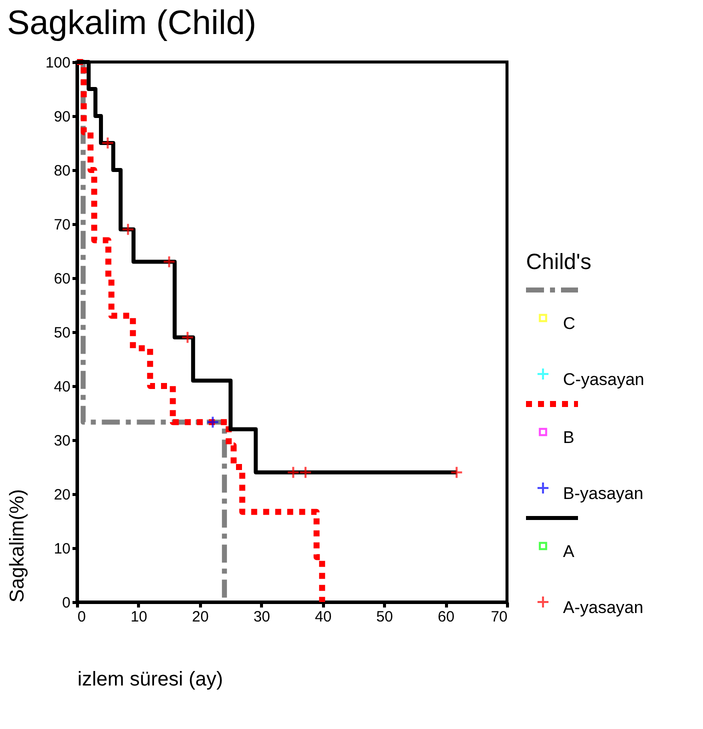 This screenshot has width=703, height=729. I want to click on legend-label: A, so click(569, 551).